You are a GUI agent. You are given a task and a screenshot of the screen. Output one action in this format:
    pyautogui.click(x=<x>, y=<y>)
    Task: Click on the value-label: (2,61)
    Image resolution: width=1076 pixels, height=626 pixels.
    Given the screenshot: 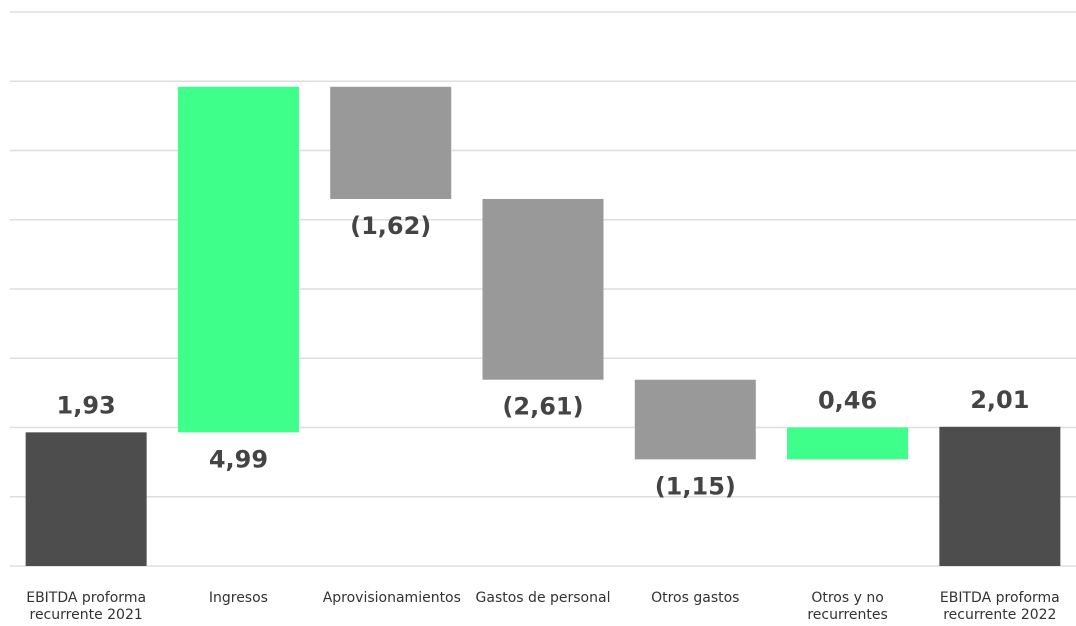 What is the action you would take?
    pyautogui.click(x=542, y=407)
    